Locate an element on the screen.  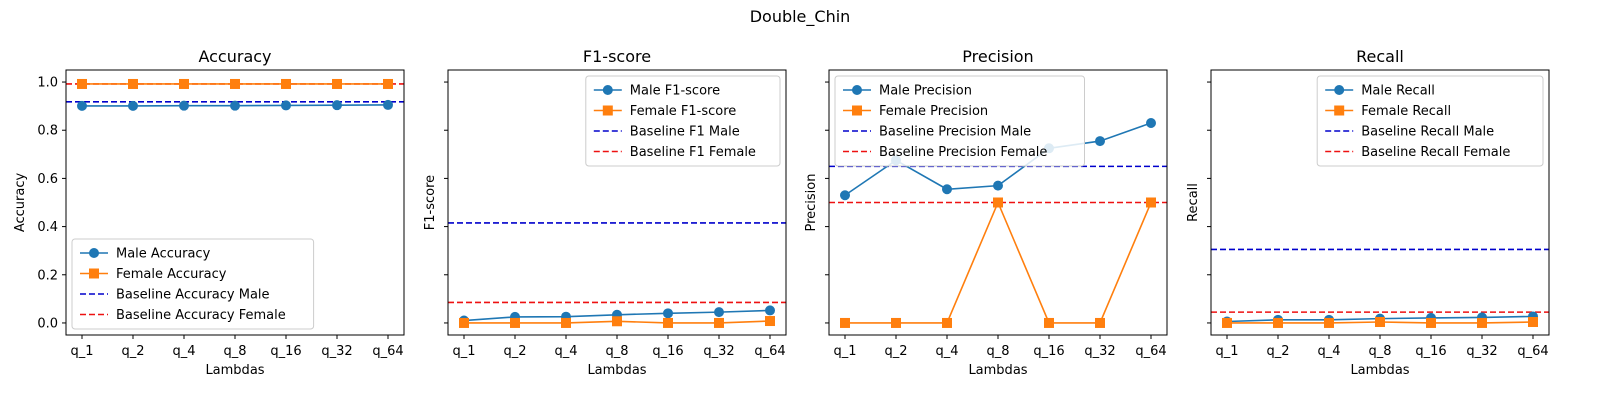
legend-entry: Male Accuracy is located at coordinates (145, 254).